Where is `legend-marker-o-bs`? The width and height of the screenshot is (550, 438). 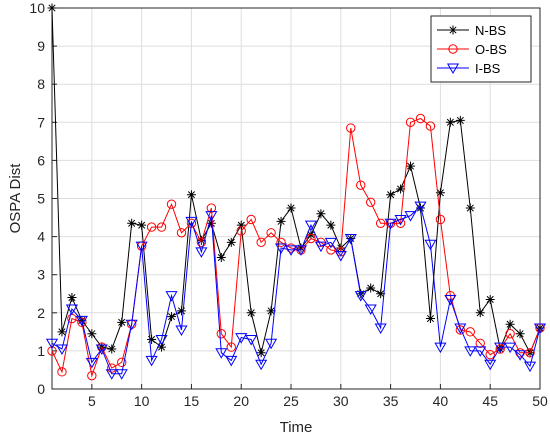
legend-marker-o-bs is located at coordinates (453, 49).